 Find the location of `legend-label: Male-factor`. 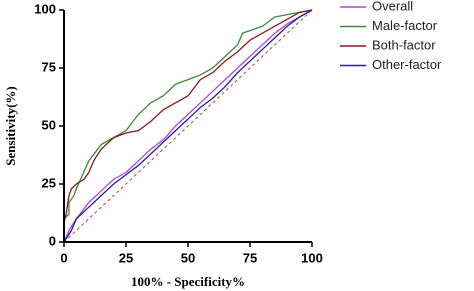

legend-label: Male-factor is located at coordinates (405, 25).